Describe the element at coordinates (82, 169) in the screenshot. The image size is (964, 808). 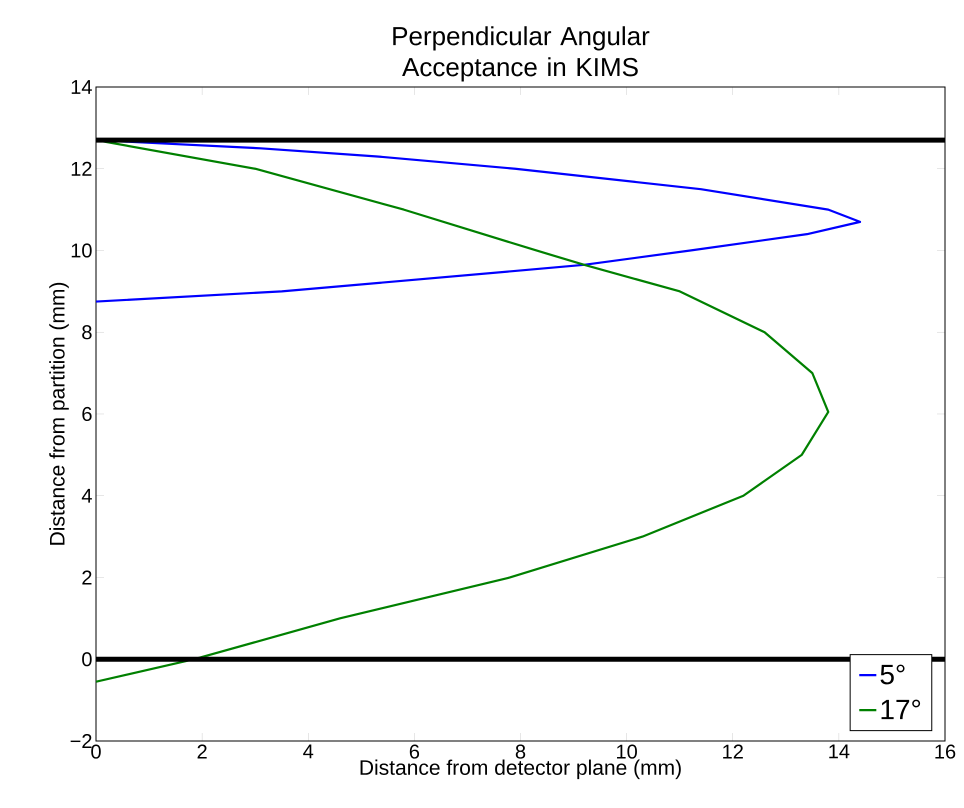
I see `y-tick-label: 12` at that location.